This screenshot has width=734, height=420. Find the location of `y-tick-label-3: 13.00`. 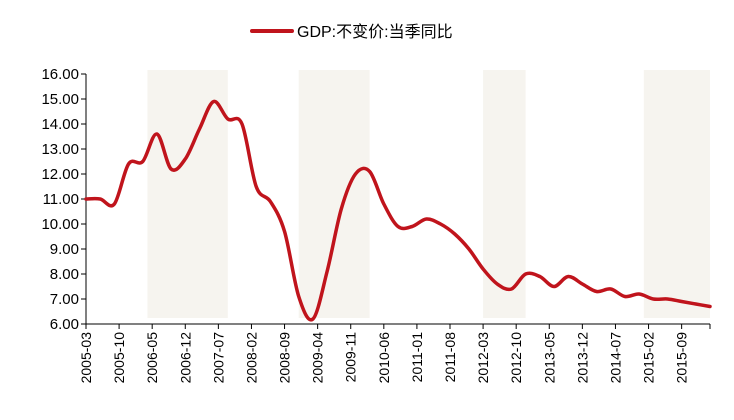

y-tick-label-3: 13.00 is located at coordinates (60, 149).